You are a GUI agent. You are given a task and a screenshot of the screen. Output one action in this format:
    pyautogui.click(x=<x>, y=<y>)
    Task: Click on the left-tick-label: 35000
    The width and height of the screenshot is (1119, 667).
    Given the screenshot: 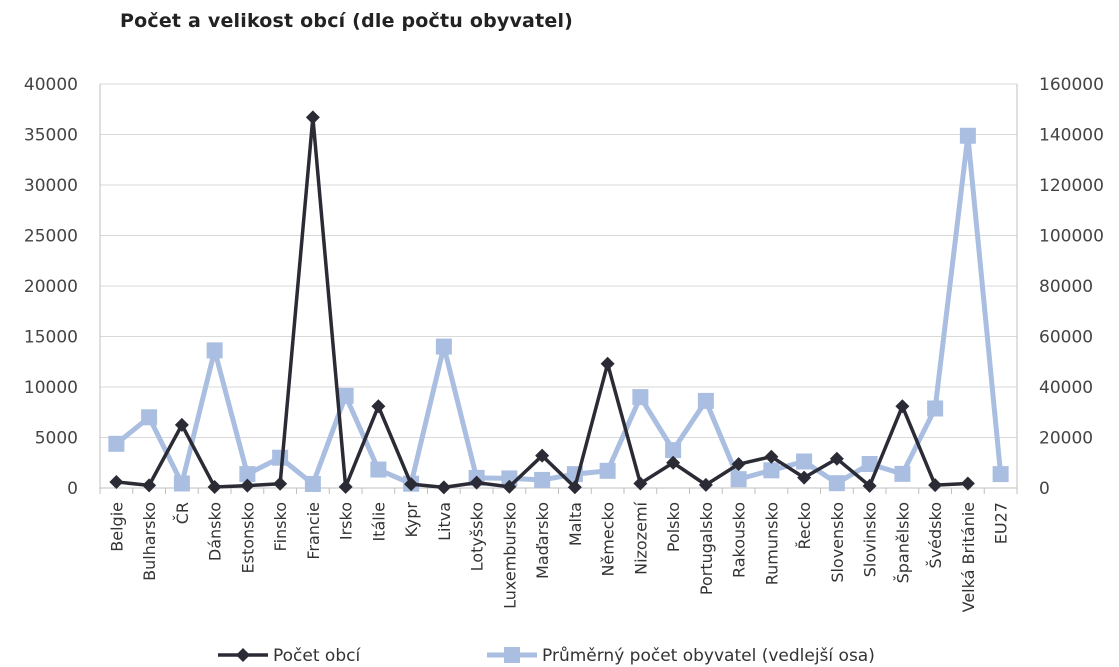 What is the action you would take?
    pyautogui.click(x=51, y=136)
    